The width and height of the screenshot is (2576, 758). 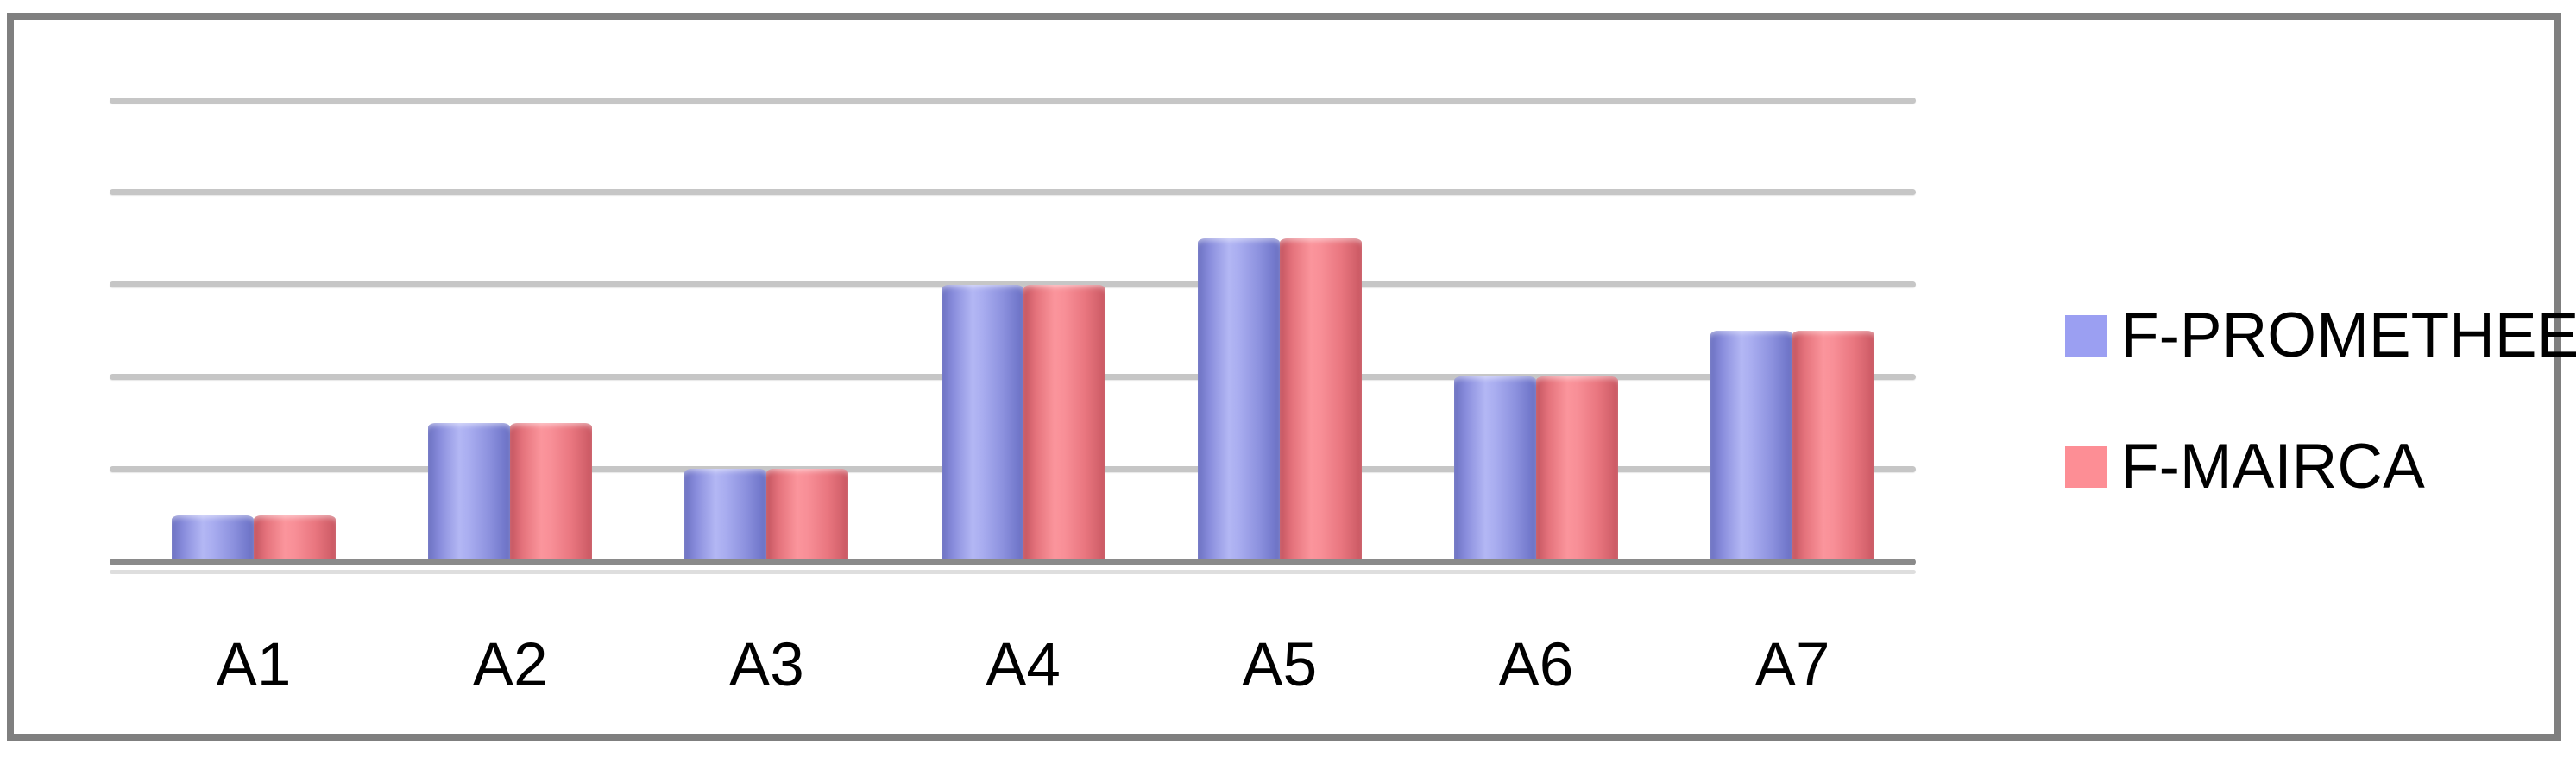 I want to click on x-axis-label-a2: A2, so click(x=510, y=665).